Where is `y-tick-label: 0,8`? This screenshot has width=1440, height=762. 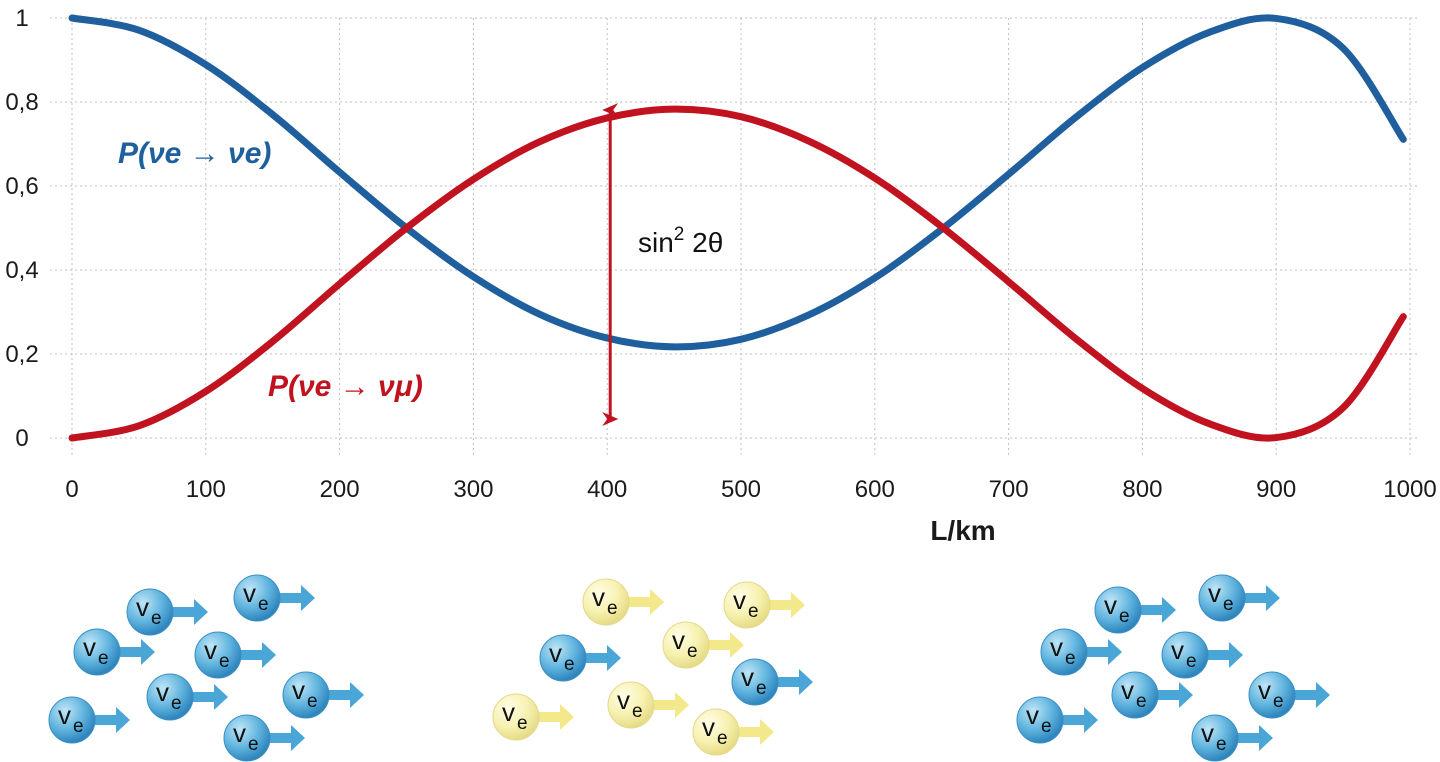
y-tick-label: 0,8 is located at coordinates (21, 102).